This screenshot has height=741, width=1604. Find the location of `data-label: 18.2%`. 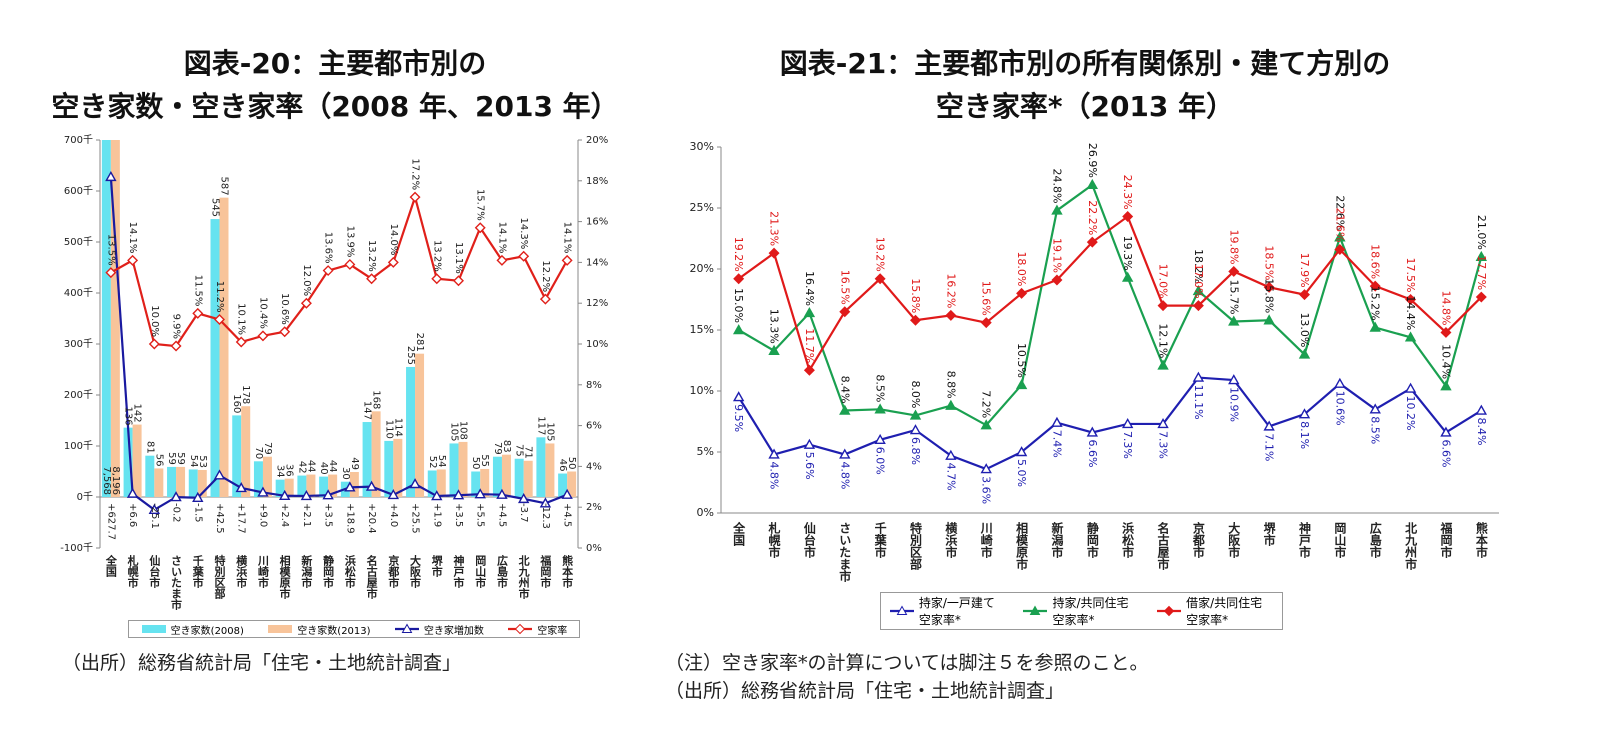

data-label: 18.2% is located at coordinates (1198, 266).